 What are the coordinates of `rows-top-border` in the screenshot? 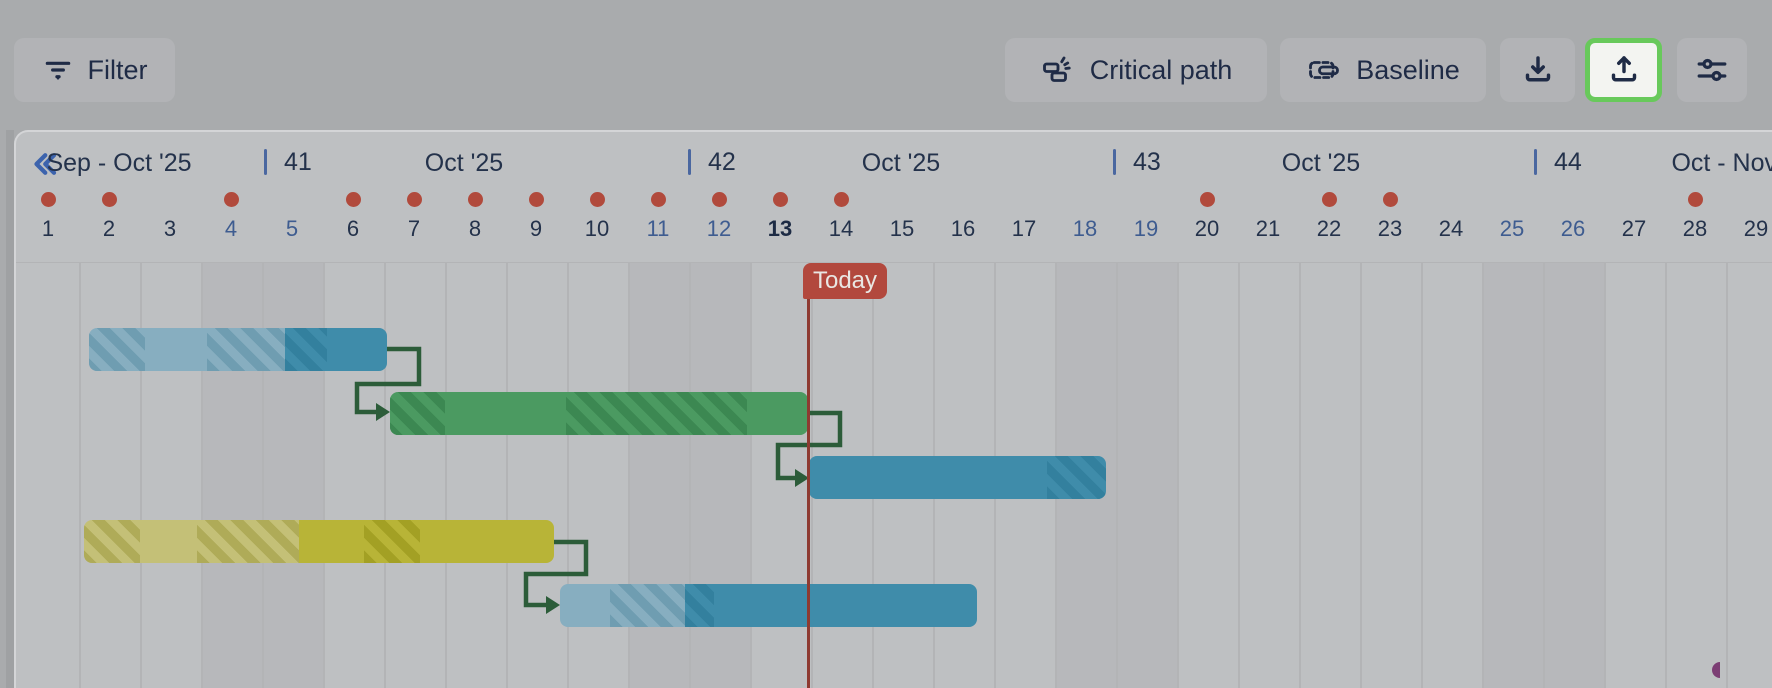 It's located at (894, 262).